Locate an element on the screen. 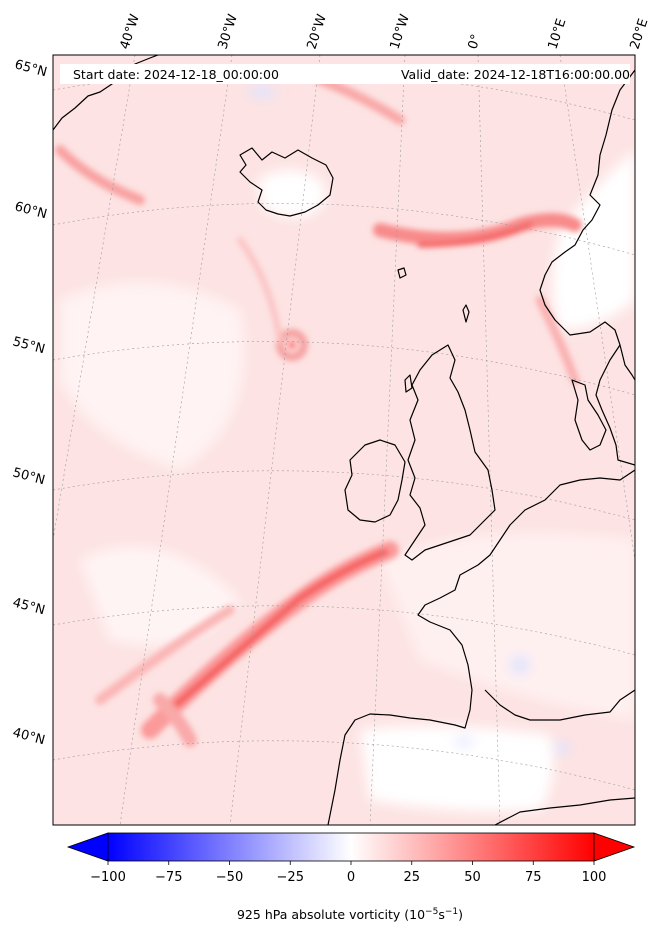 This screenshot has width=659, height=936. sweden-coast is located at coordinates (615, 405).